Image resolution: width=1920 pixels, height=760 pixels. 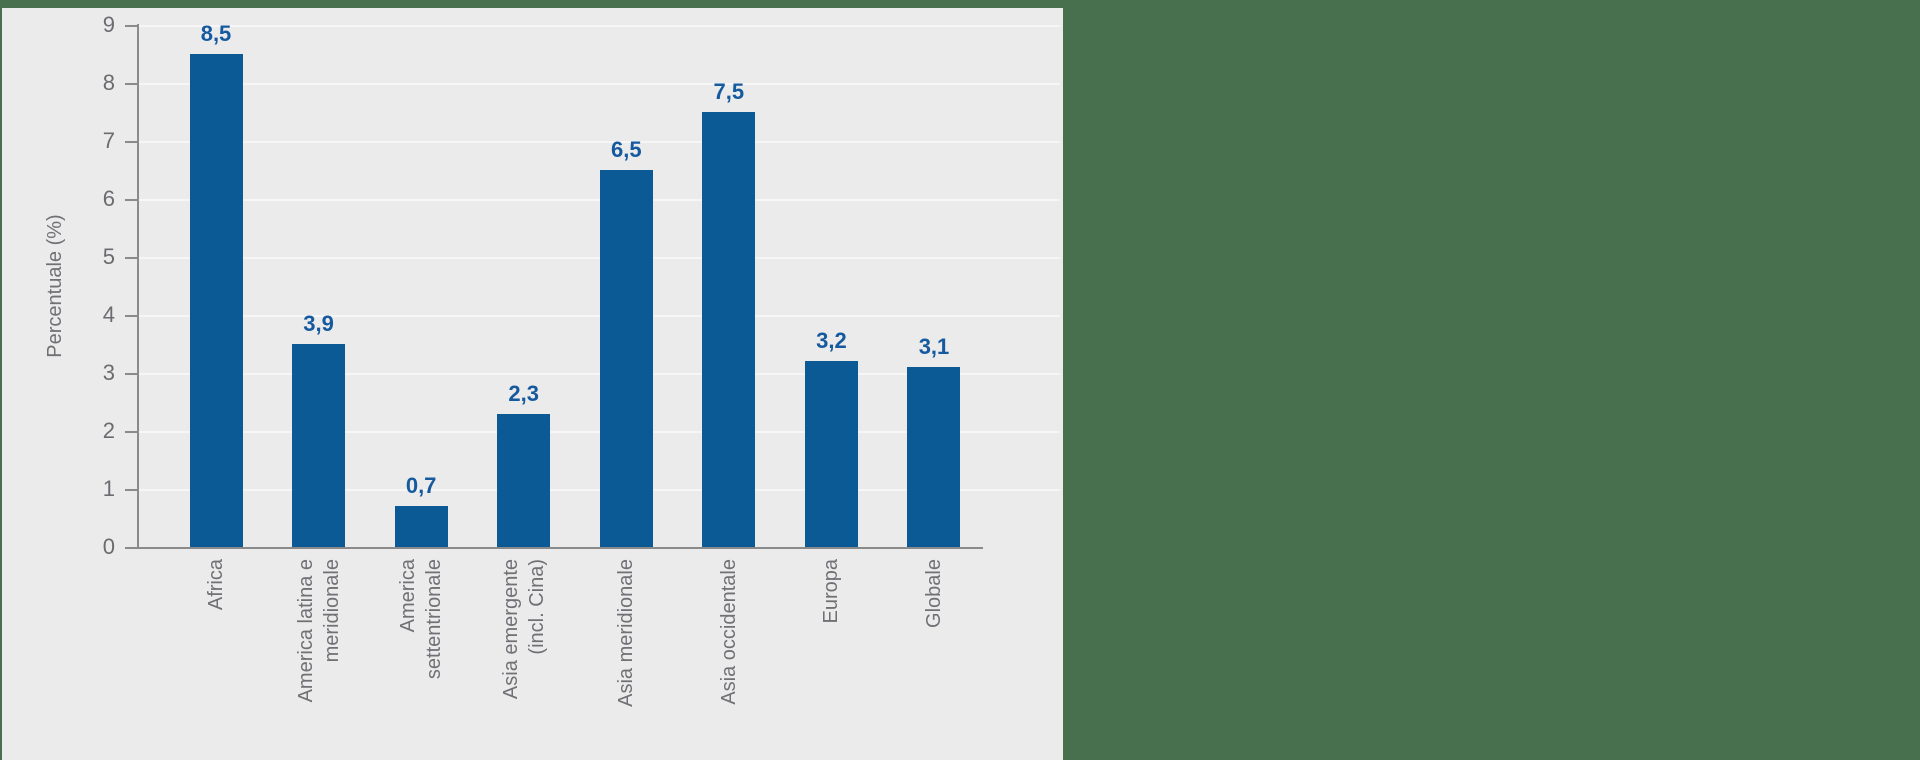 I want to click on y-axis-tick-label: 1, so click(x=108, y=488).